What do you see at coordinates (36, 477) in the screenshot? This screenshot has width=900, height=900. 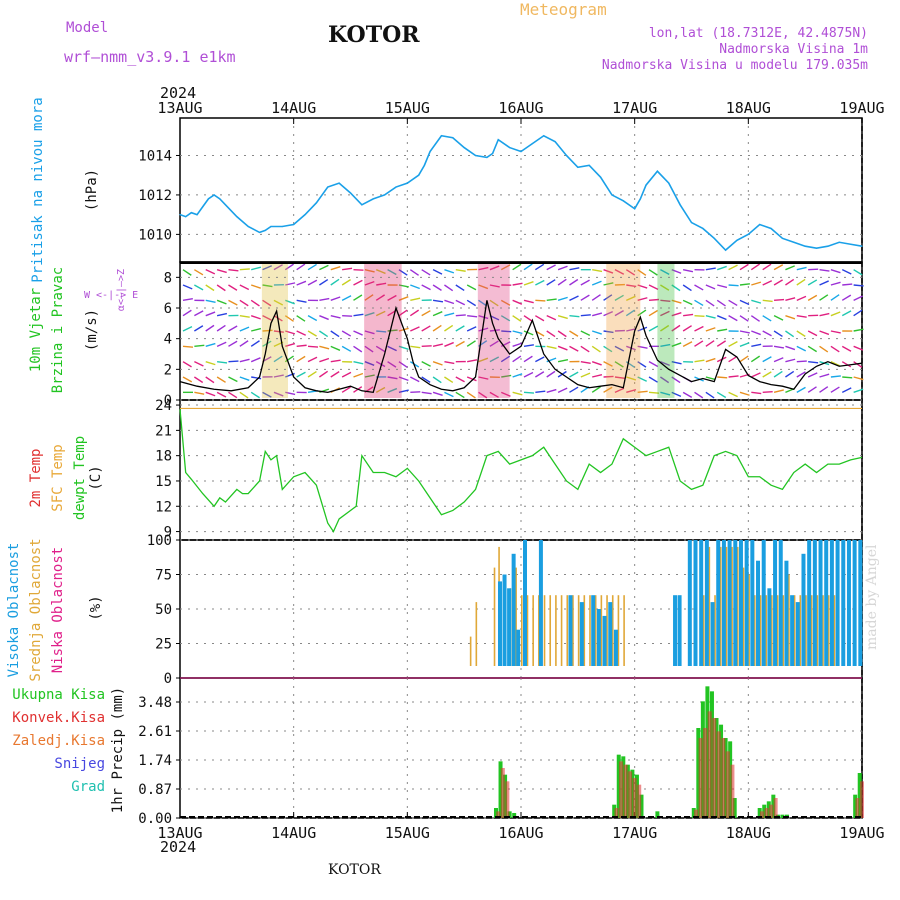 I see `temp-legend-2m: 2m Temp` at bounding box center [36, 477].